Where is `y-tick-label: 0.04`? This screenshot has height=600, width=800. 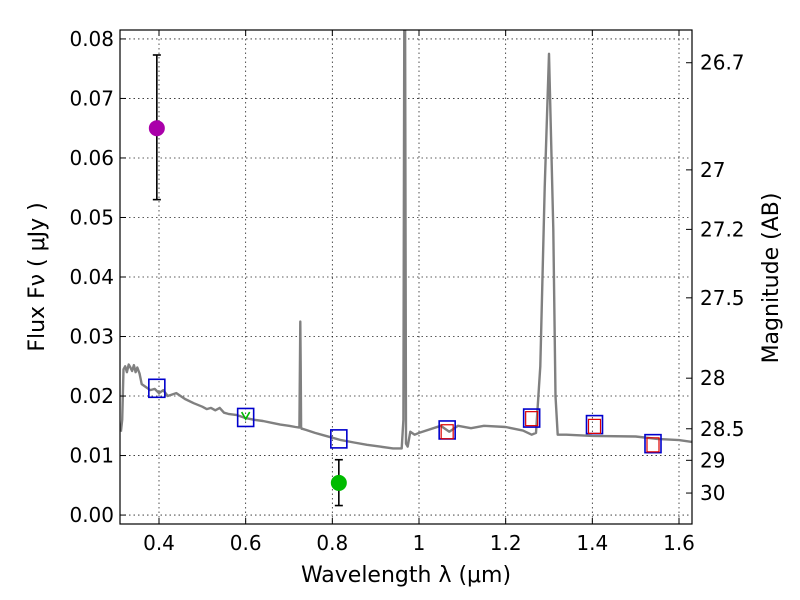 y-tick-label: 0.04 is located at coordinates (91, 277).